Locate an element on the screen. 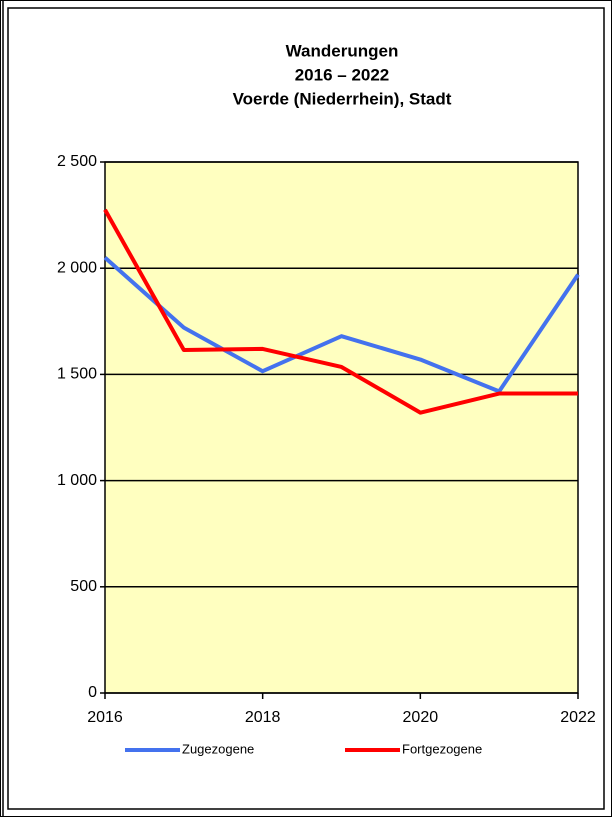  x-tick-label: 2018 is located at coordinates (263, 717).